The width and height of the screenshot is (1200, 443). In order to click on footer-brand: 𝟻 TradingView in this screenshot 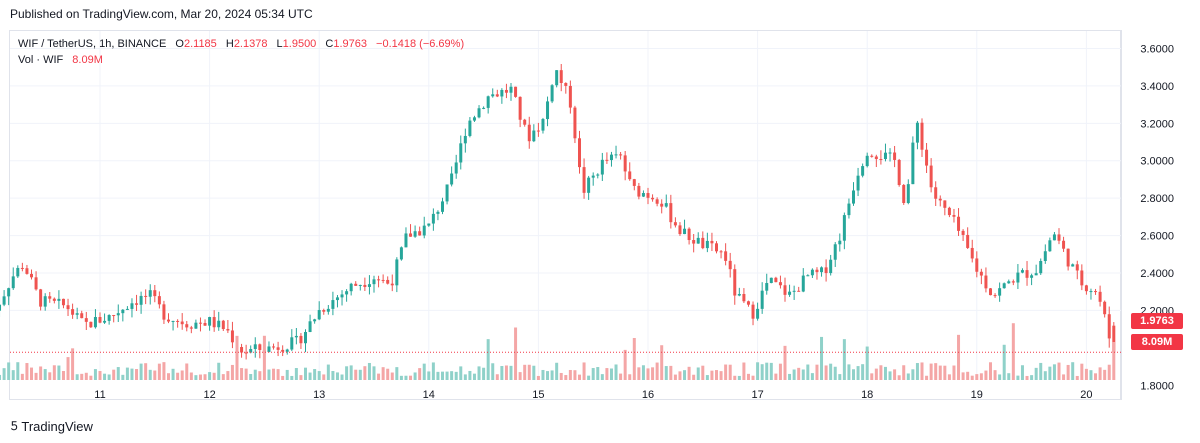, I will do `click(51, 426)`.